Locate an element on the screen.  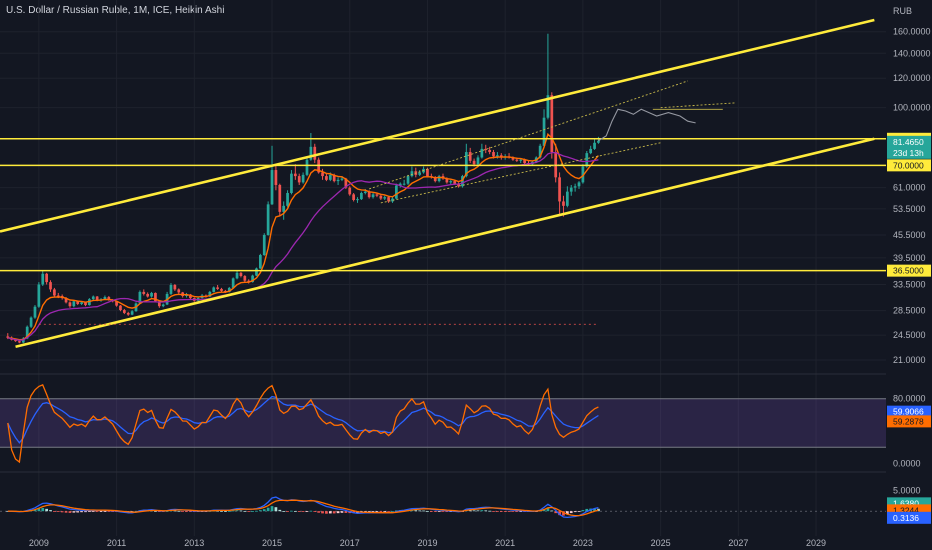
countdown-tag-bg is located at coordinates (909, 152).